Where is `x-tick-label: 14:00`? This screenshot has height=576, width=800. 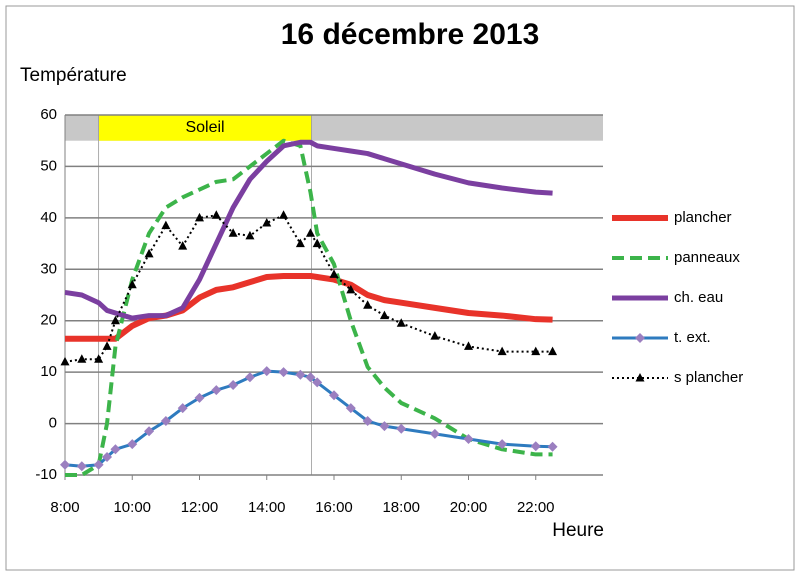
x-tick-label: 14:00 is located at coordinates (267, 507).